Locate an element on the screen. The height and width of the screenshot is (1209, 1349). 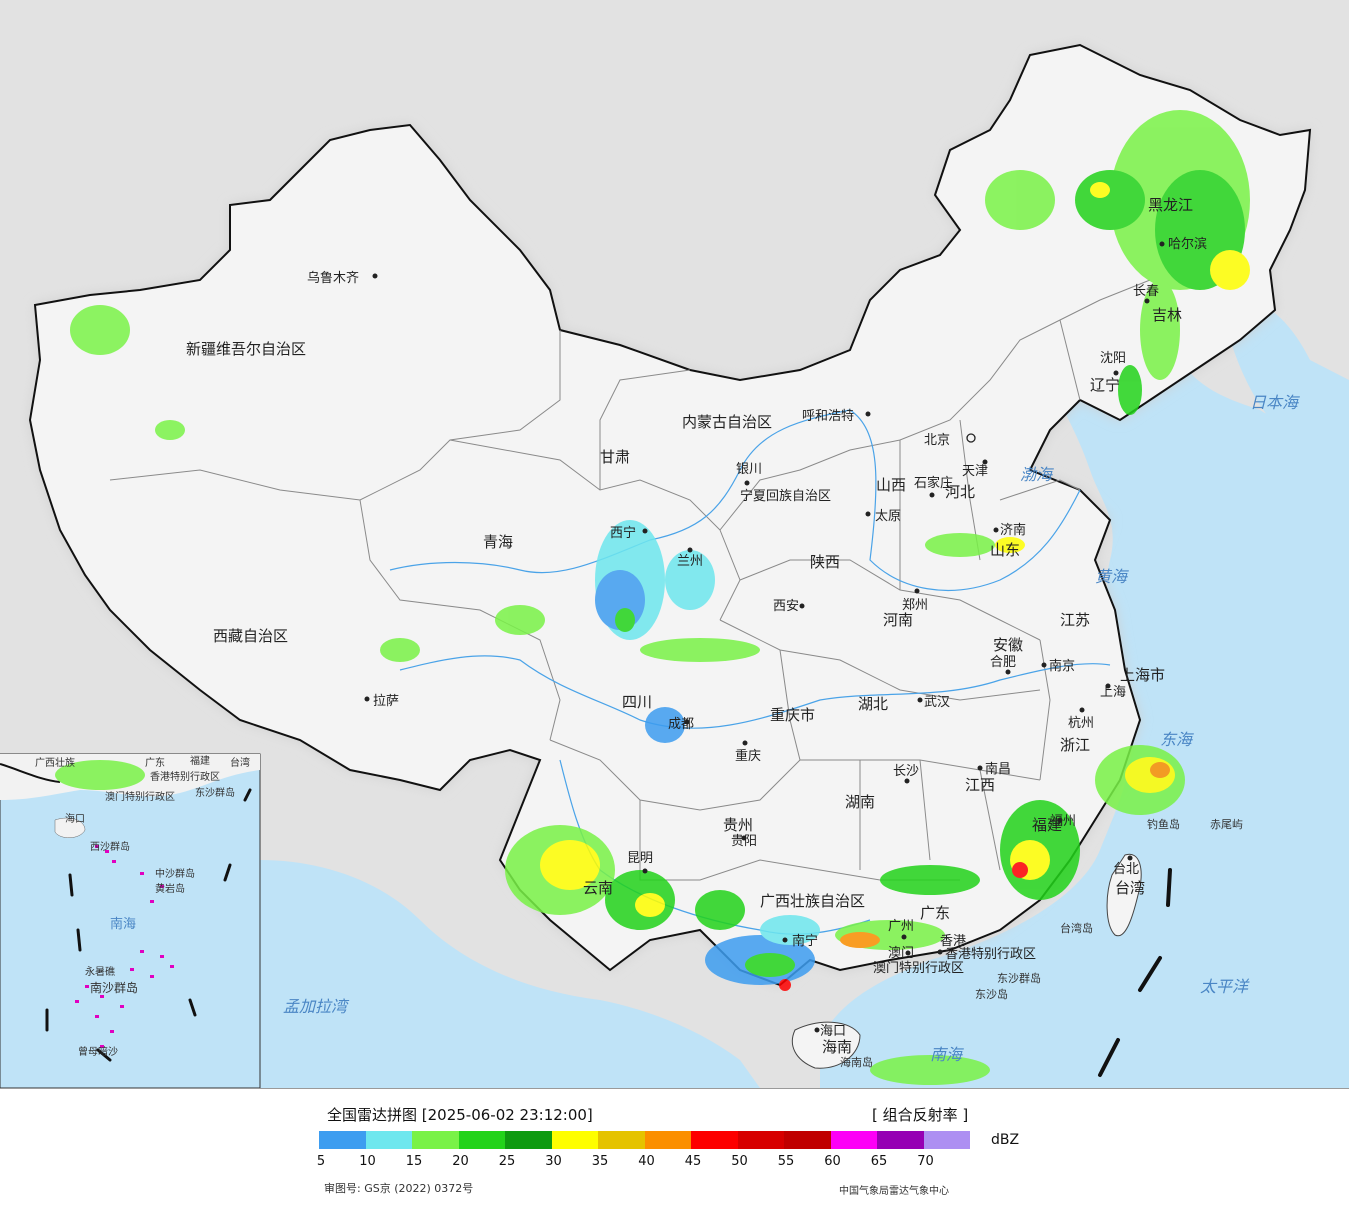
label-jilin: 吉林 is located at coordinates (1167, 315).